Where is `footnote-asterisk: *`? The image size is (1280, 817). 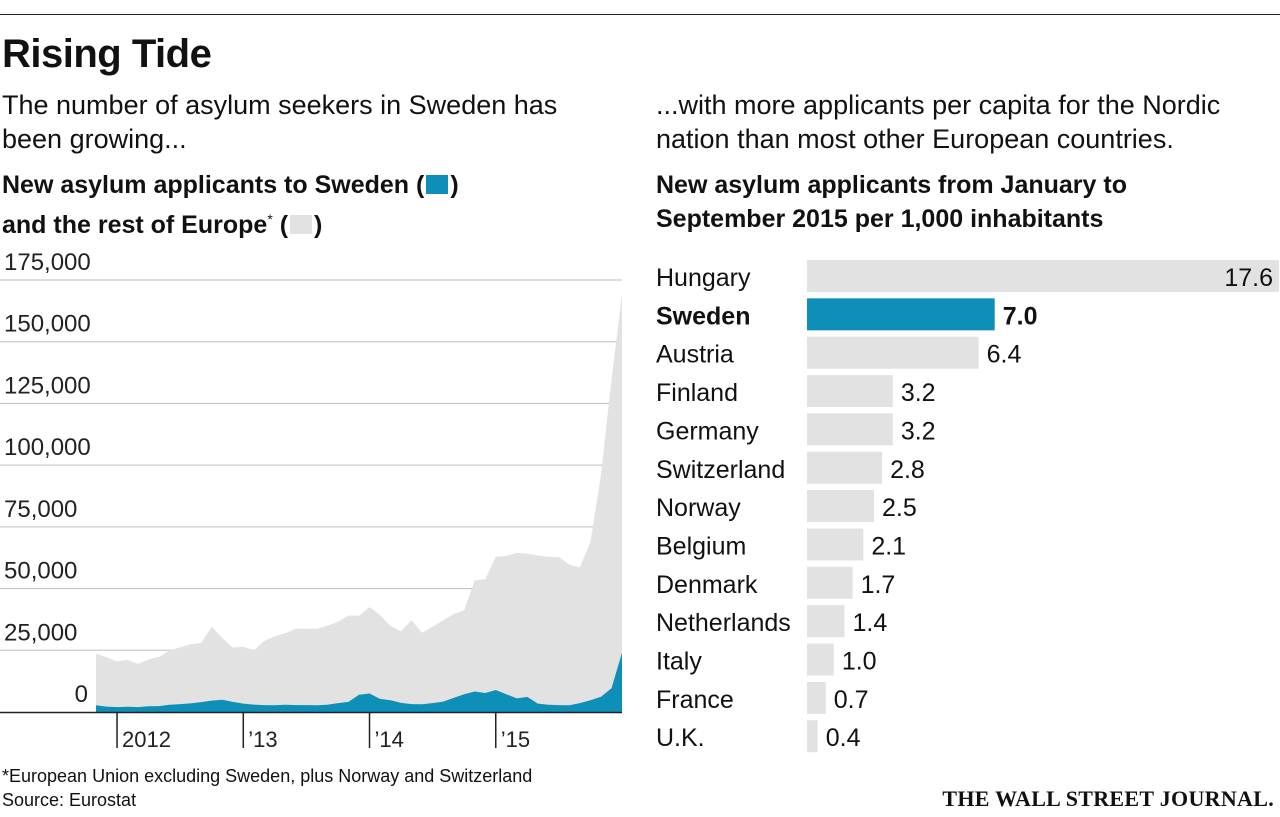 footnote-asterisk: * is located at coordinates (270, 219).